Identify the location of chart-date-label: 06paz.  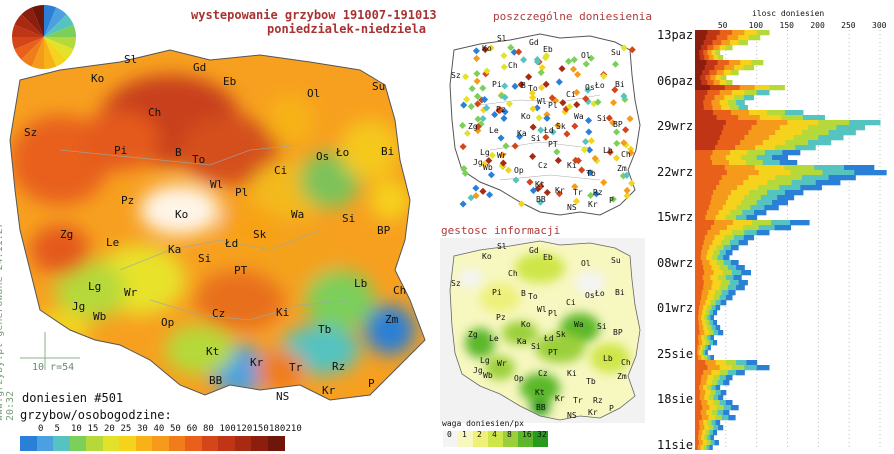
(675, 80).